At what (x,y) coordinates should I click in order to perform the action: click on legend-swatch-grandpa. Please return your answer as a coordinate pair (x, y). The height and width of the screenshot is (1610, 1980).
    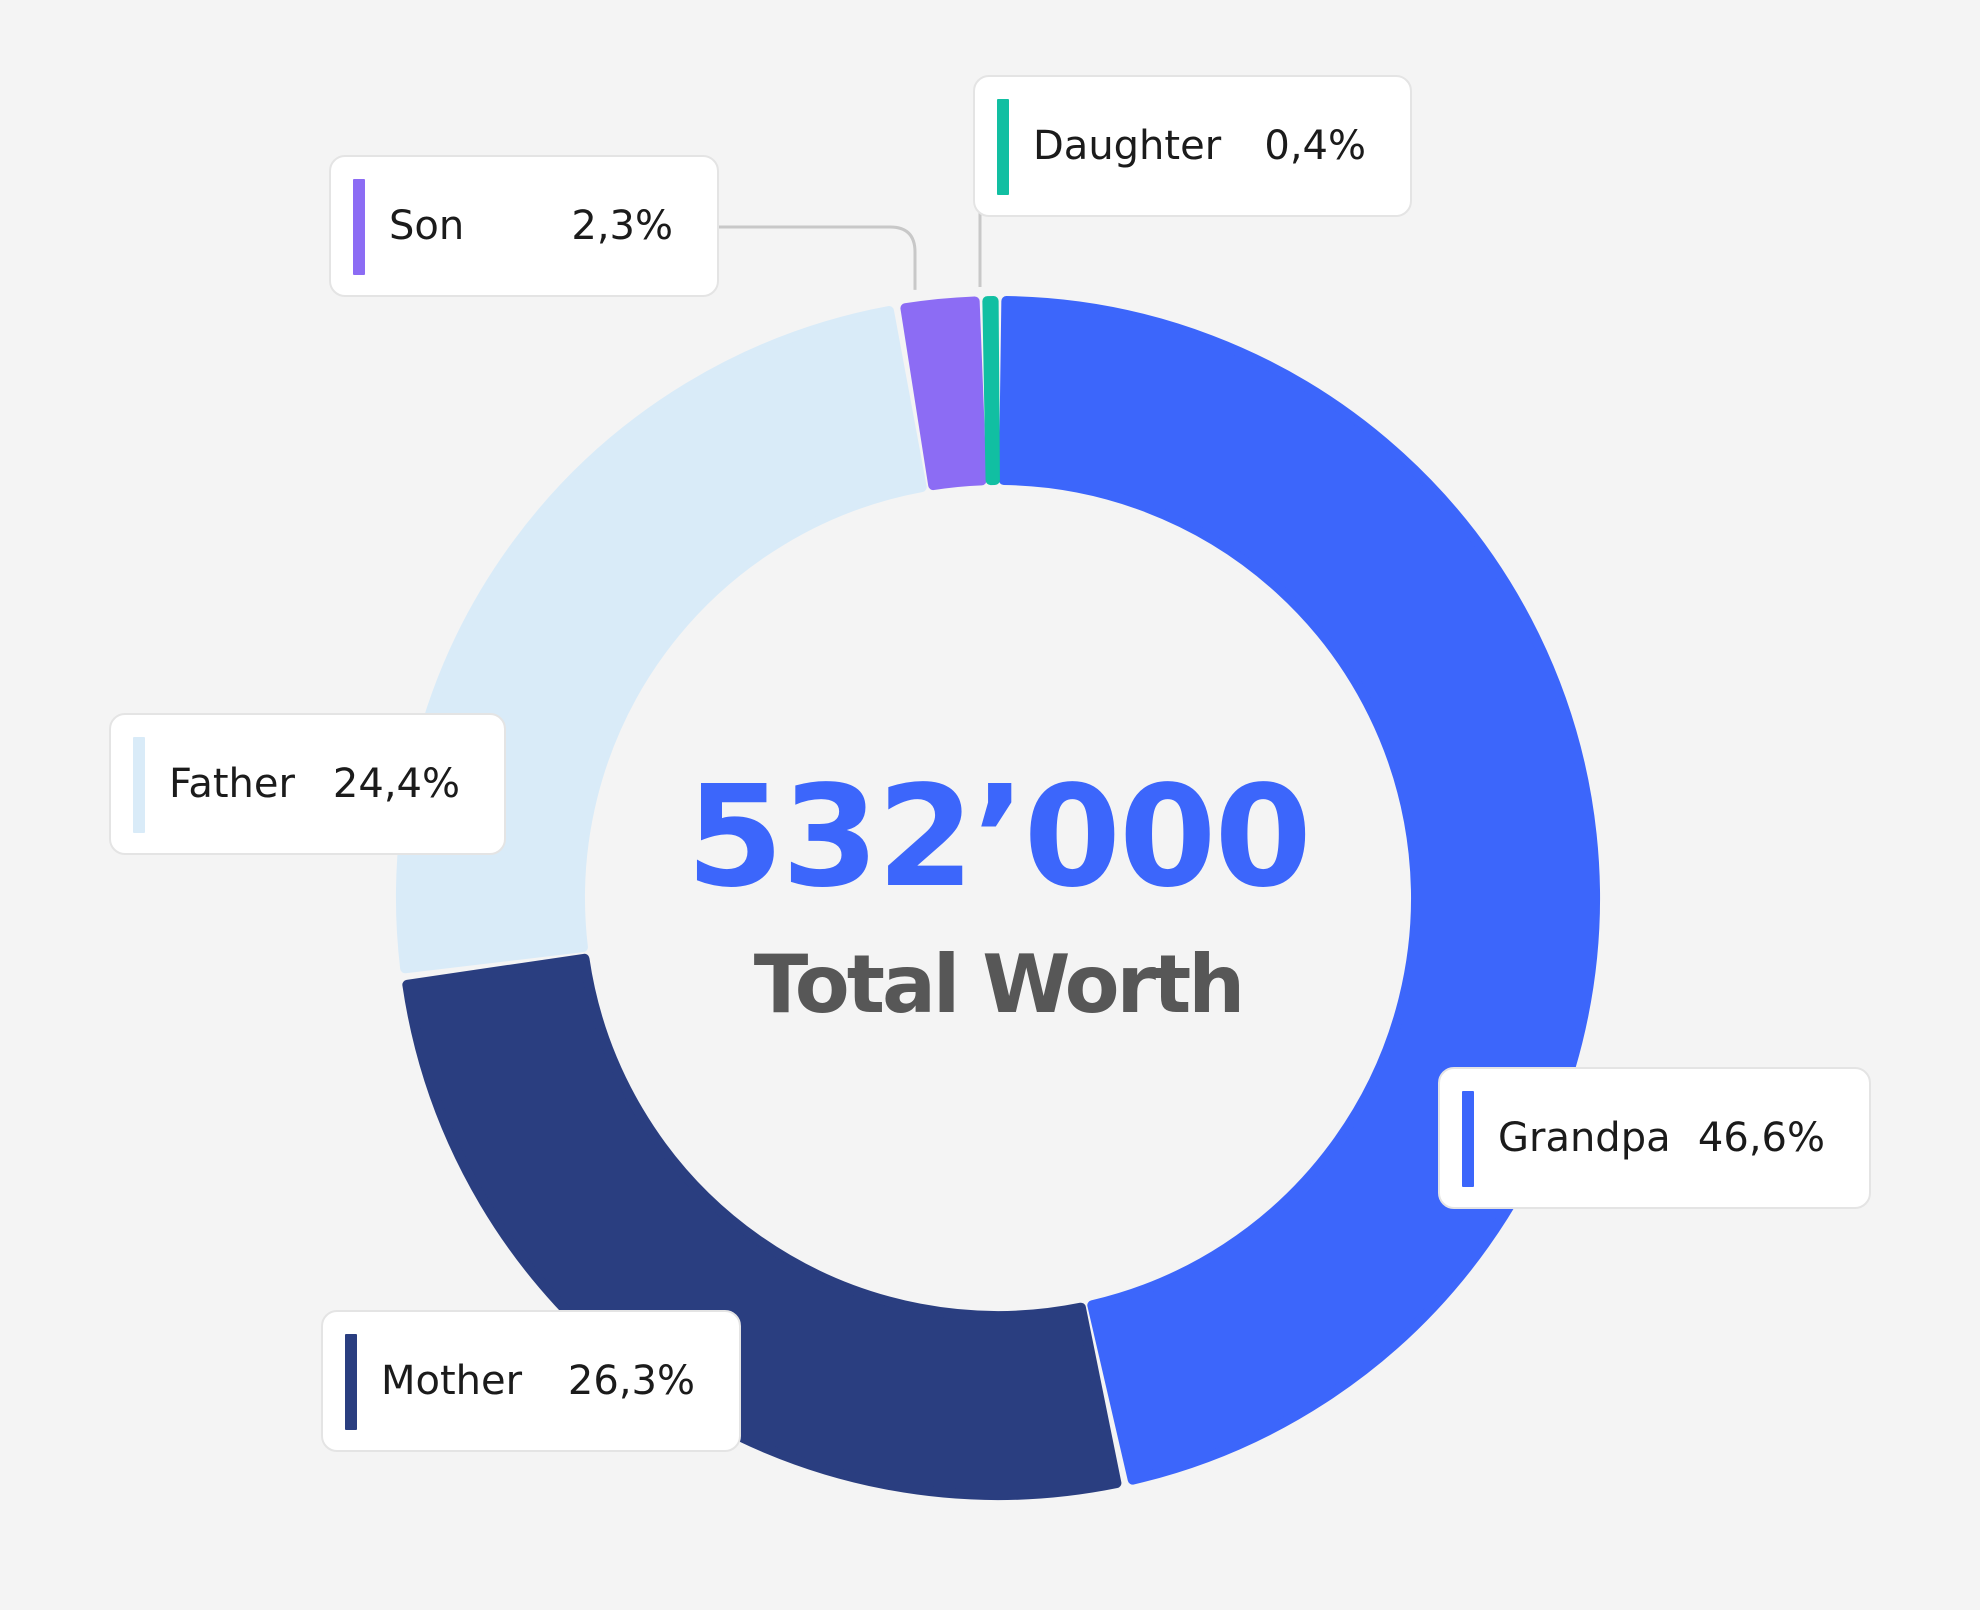
    Looking at the image, I should click on (1468, 1139).